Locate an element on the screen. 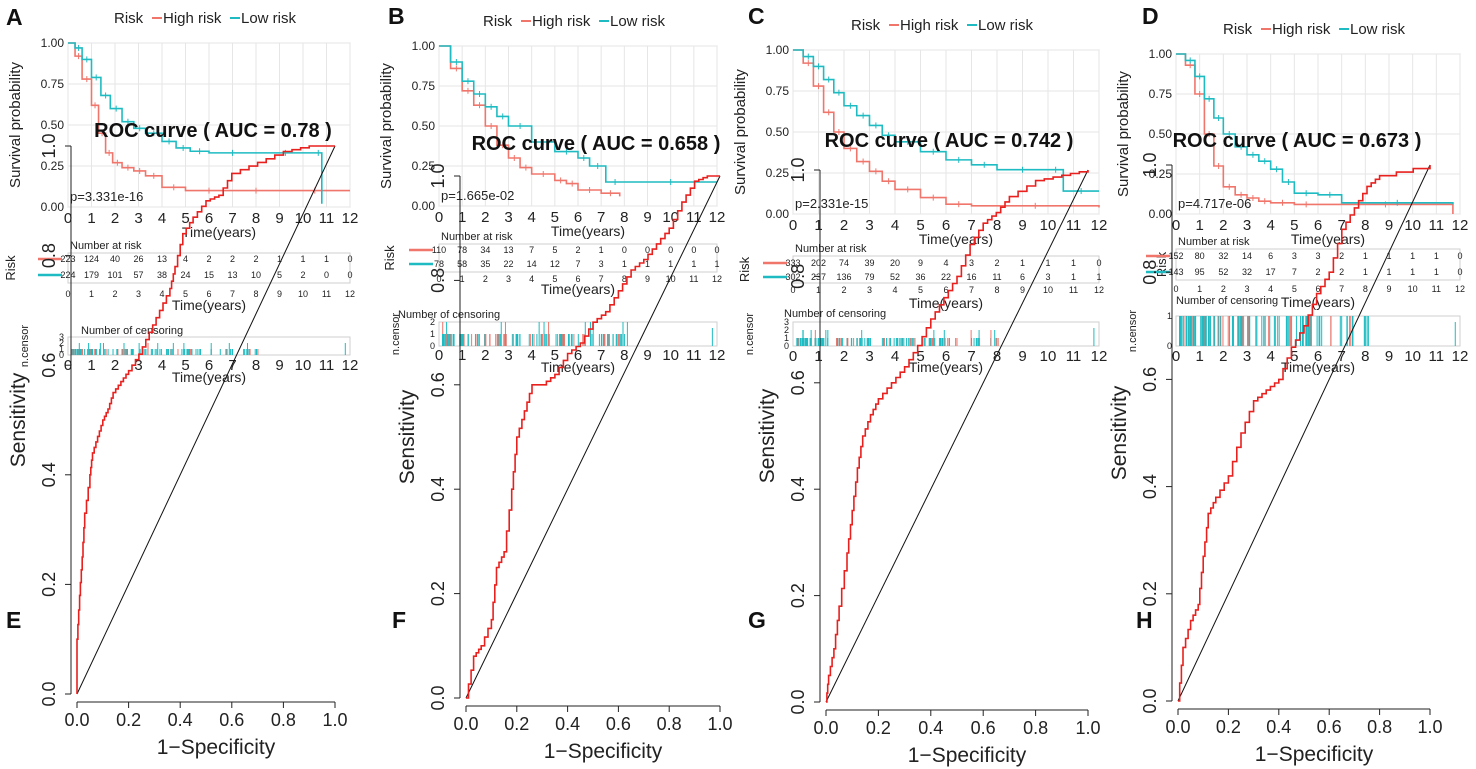 The width and height of the screenshot is (1476, 769). y-tick-label: 1.00 is located at coordinates (53, 43).